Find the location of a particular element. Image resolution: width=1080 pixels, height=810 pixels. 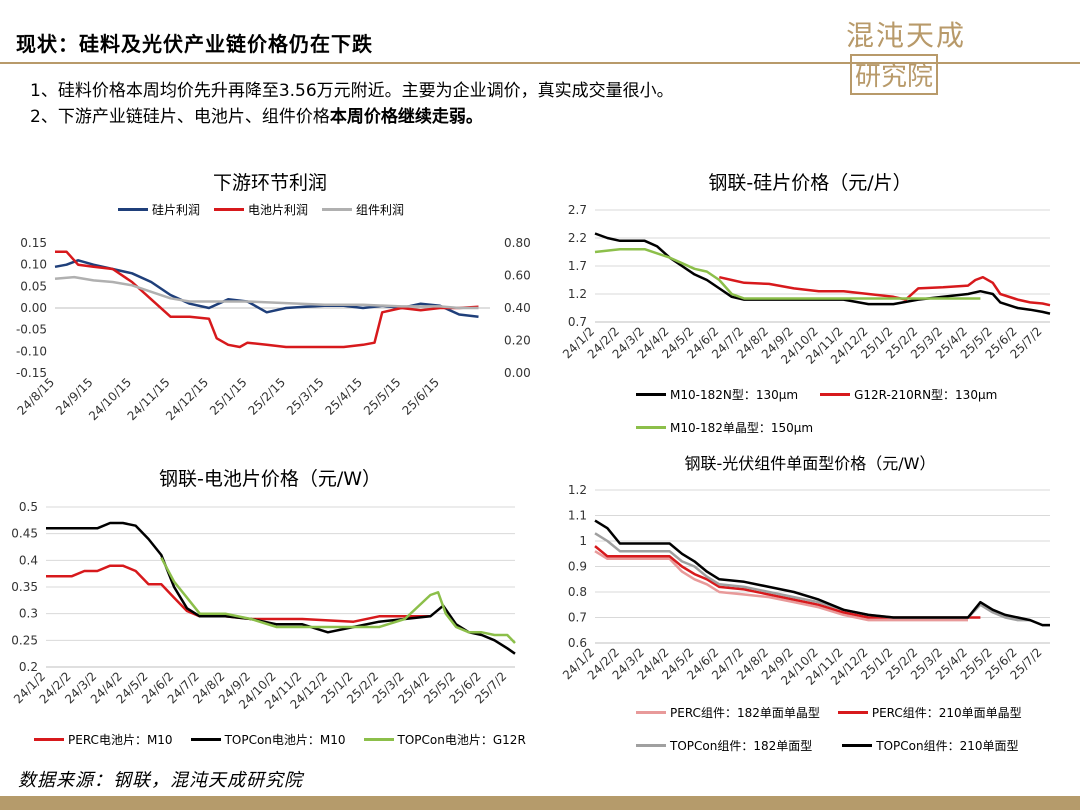

bullet-line-2: 2、下游产业链硅片、电池片、组件价格本周价格继续走弱。 is located at coordinates (352, 117).